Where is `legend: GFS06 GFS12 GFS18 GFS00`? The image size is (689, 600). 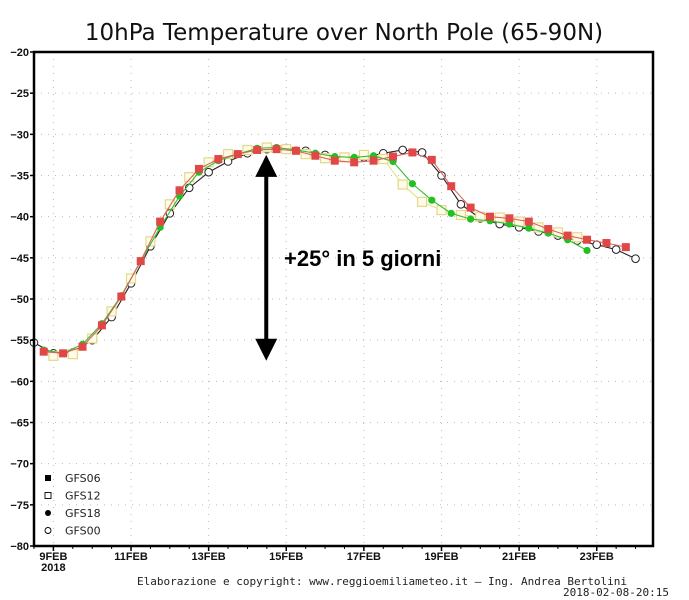
legend: GFS06 GFS12 GFS18 GFS00 is located at coordinates (72, 505).